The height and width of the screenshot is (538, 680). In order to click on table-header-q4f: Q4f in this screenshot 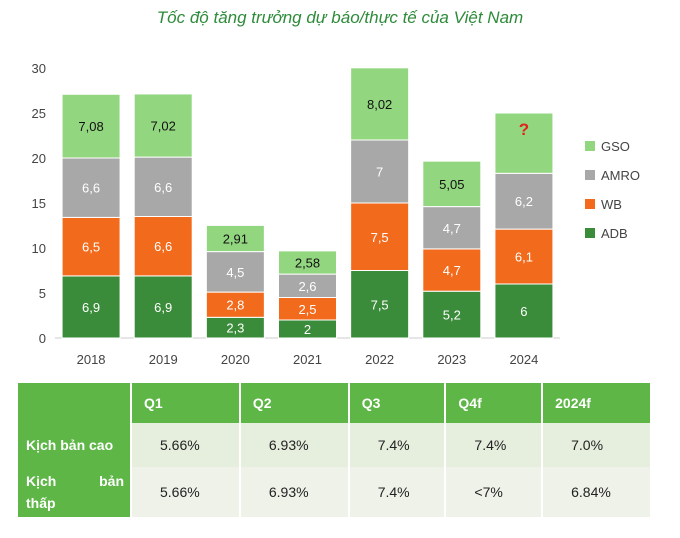, I will do `click(494, 403)`.